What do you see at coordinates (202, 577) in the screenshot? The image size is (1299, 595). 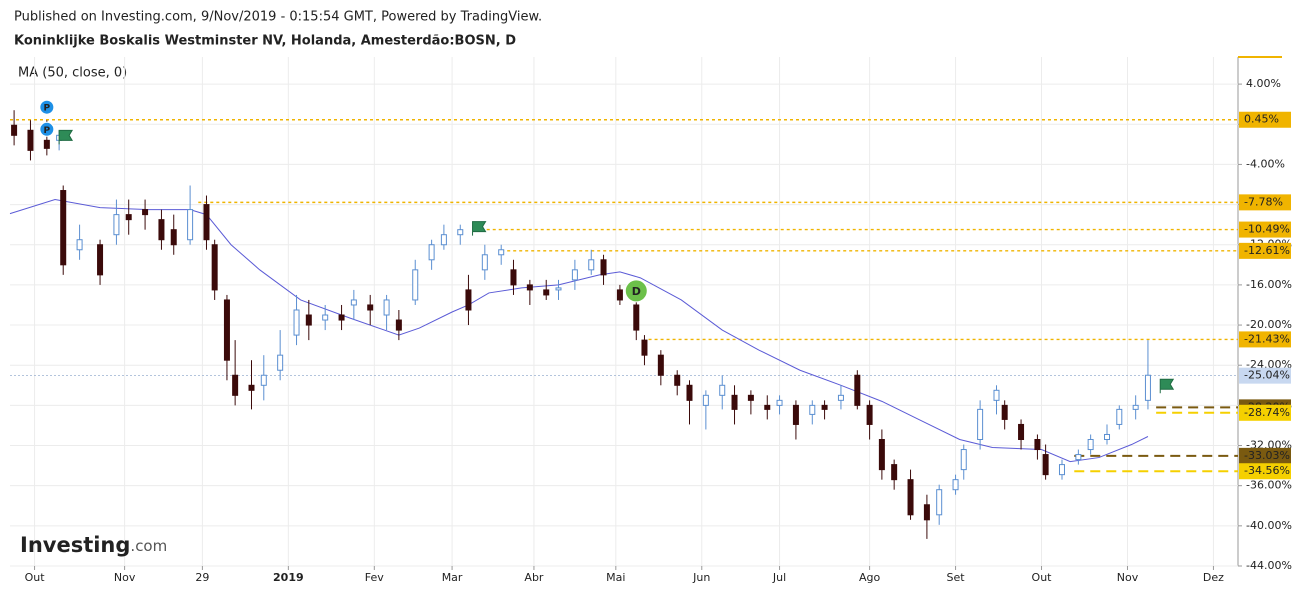 I see `x-tick-label: 29` at bounding box center [202, 577].